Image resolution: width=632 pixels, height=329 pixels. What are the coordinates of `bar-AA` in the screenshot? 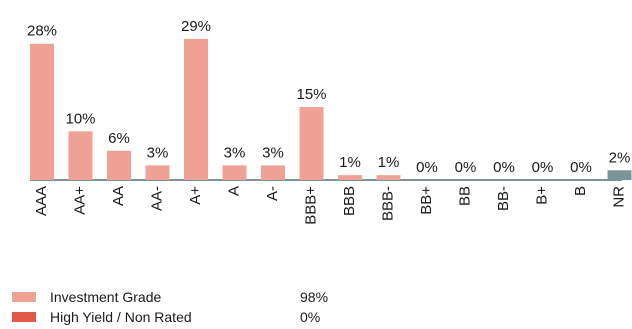 It's located at (119, 165).